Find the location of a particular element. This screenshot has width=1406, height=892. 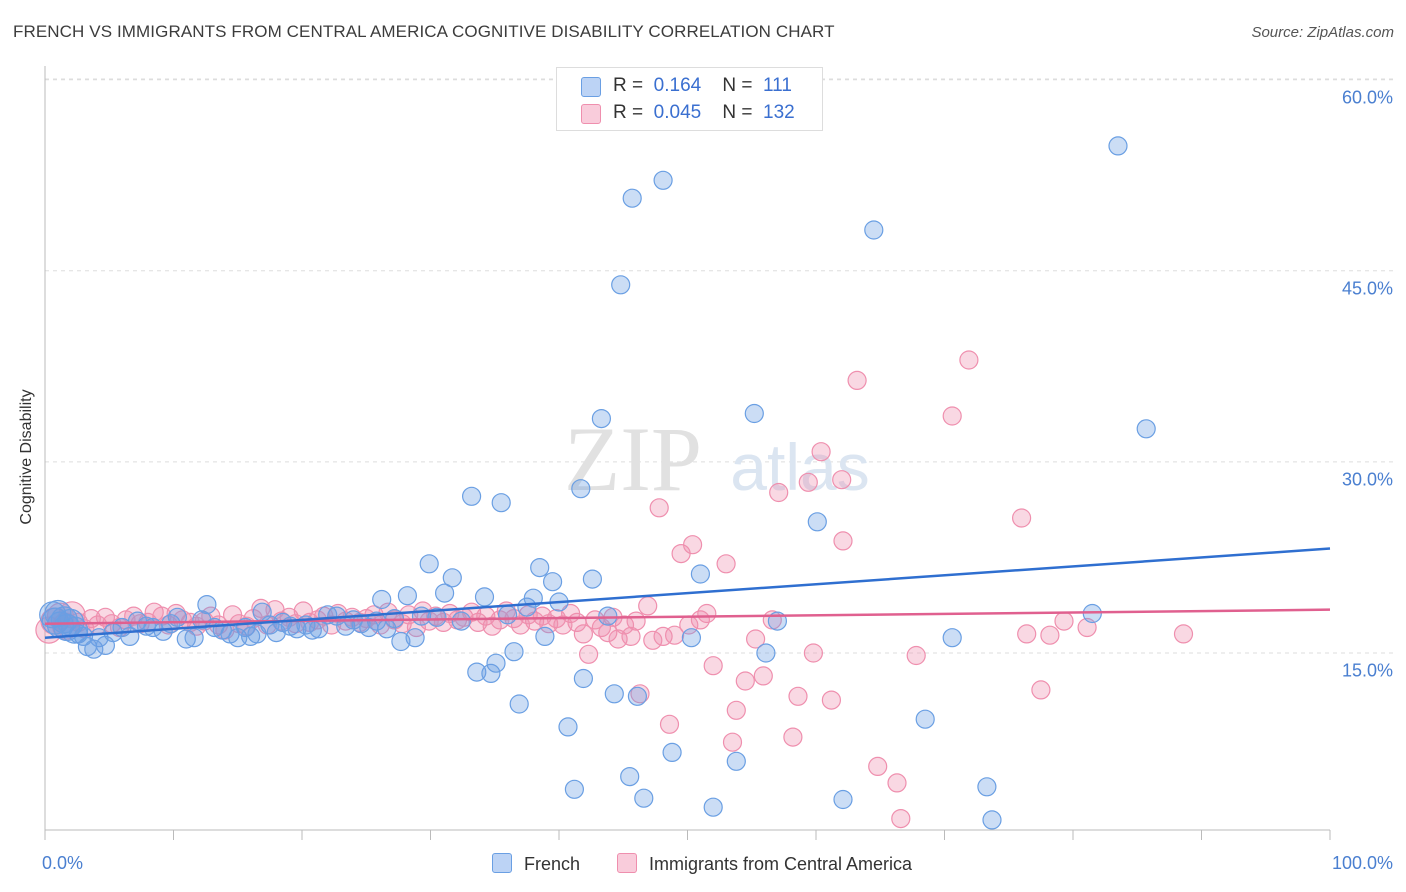

y-tick-label: 15.0% is located at coordinates (1367, 670).